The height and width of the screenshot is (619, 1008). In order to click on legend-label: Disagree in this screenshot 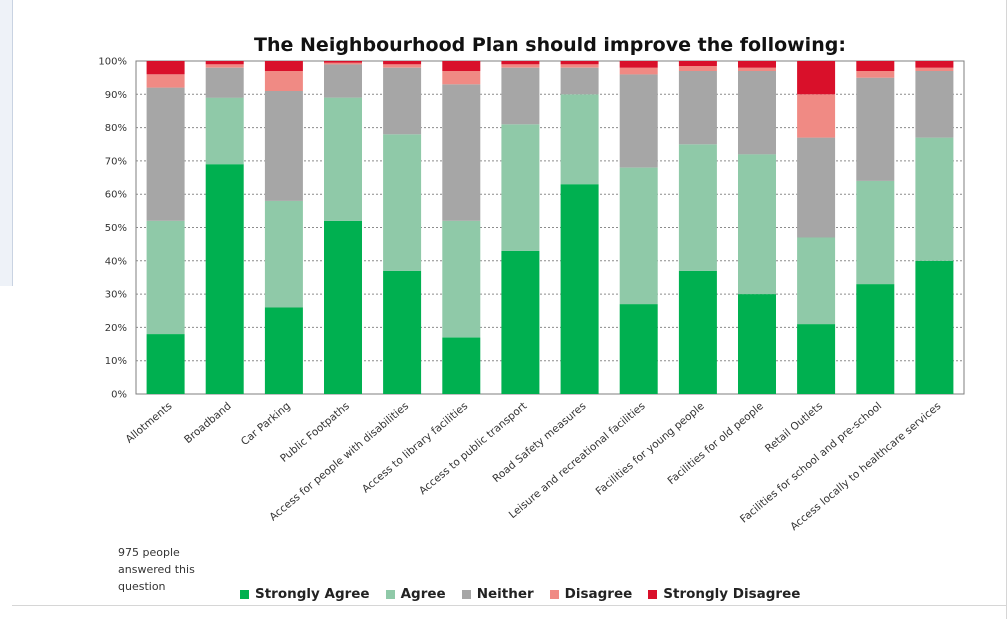, I will do `click(598, 594)`.